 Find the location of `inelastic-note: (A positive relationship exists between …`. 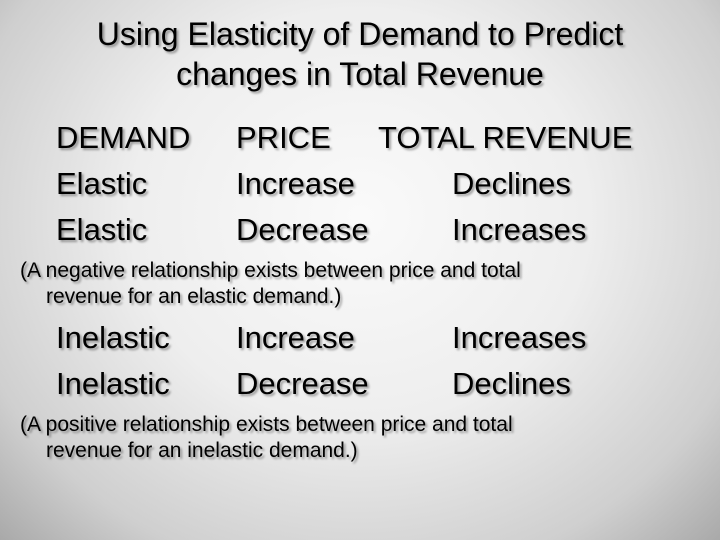

inelastic-note: (A positive relationship exists between … is located at coordinates (360, 438).